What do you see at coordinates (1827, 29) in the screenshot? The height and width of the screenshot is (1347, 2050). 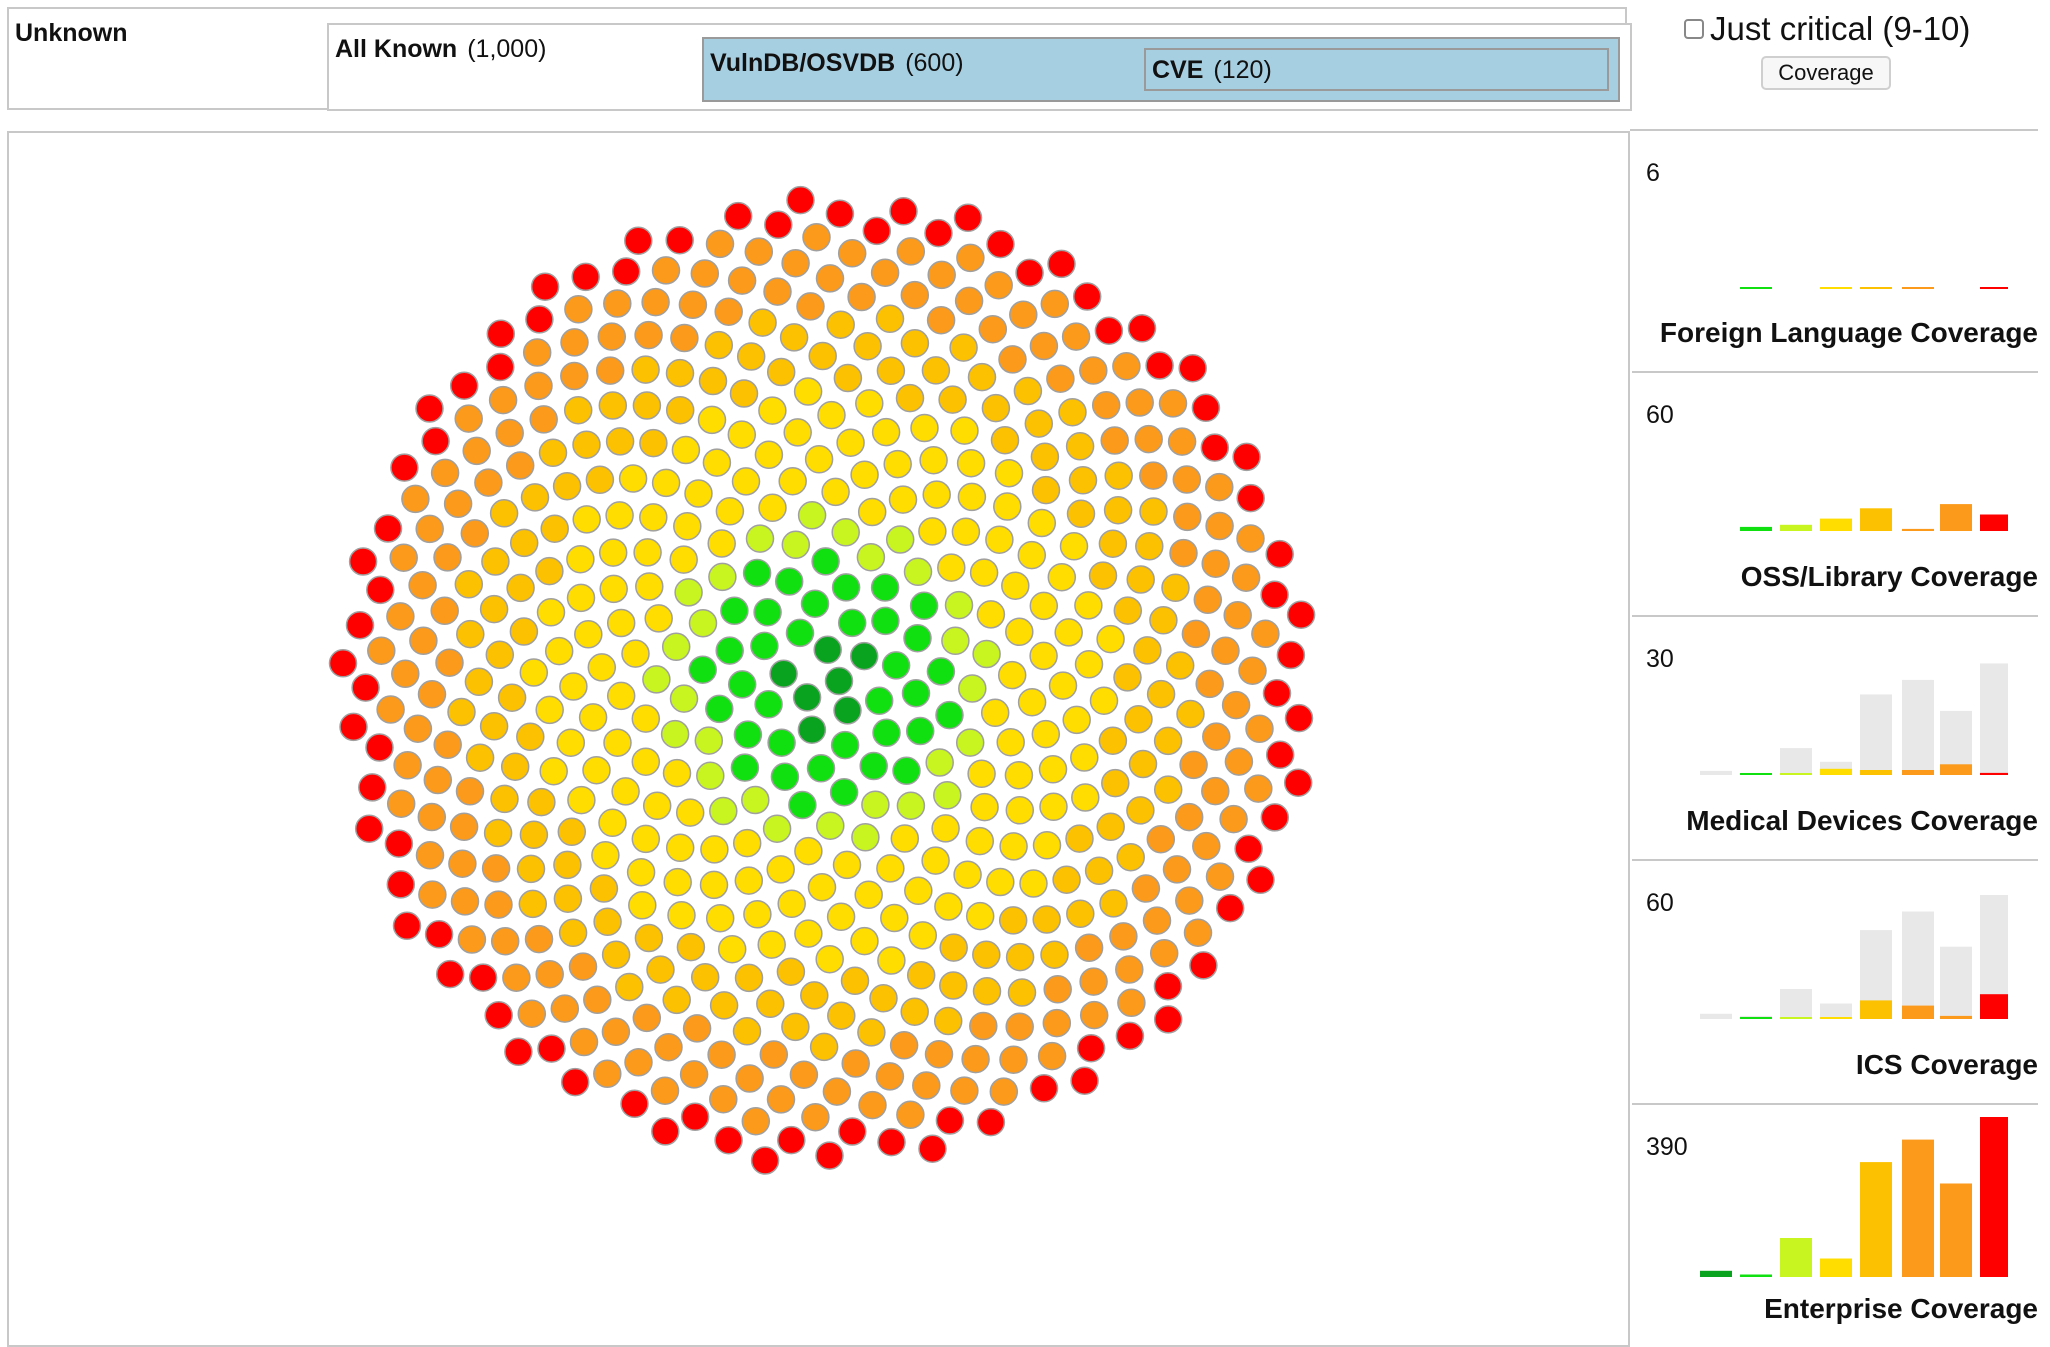 I see `critical-filter: Just critical (9-10)` at bounding box center [1827, 29].